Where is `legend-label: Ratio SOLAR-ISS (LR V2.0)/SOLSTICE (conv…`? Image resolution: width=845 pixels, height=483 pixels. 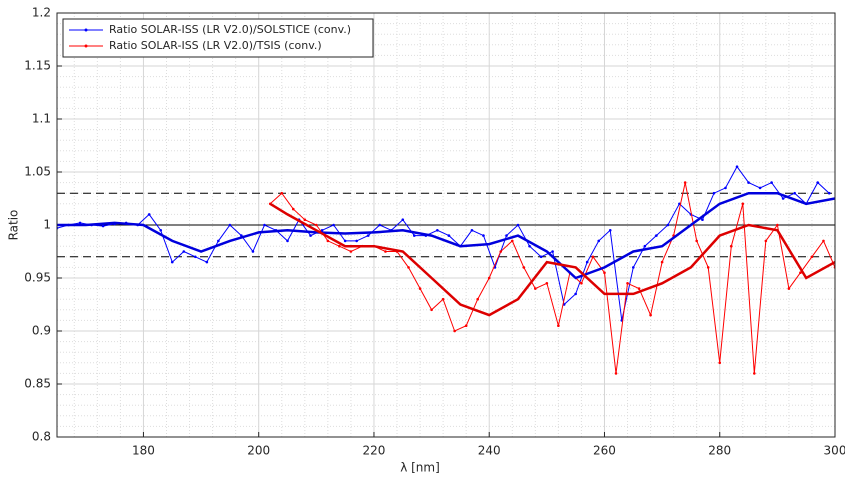
legend-label: Ratio SOLAR-ISS (LR V2.0)/SOLSTICE (conv… is located at coordinates (230, 29).